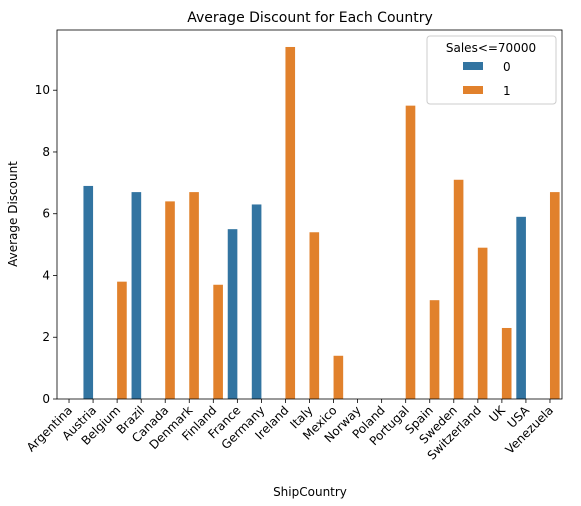 The image size is (581, 506). Describe the element at coordinates (46, 214) in the screenshot. I see `y-tick-label: 6` at that location.